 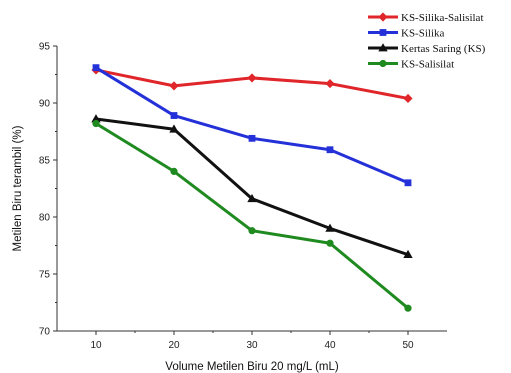 What do you see at coordinates (442, 18) in the screenshot?
I see `legend-label: KS-Silika-Salisilat` at bounding box center [442, 18].